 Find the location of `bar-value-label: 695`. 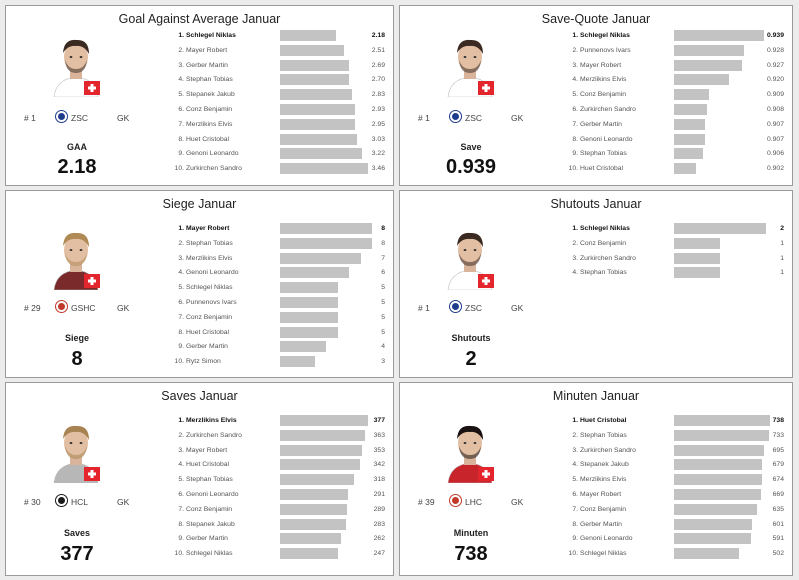

bar-value-label: 695 is located at coordinates (778, 450).